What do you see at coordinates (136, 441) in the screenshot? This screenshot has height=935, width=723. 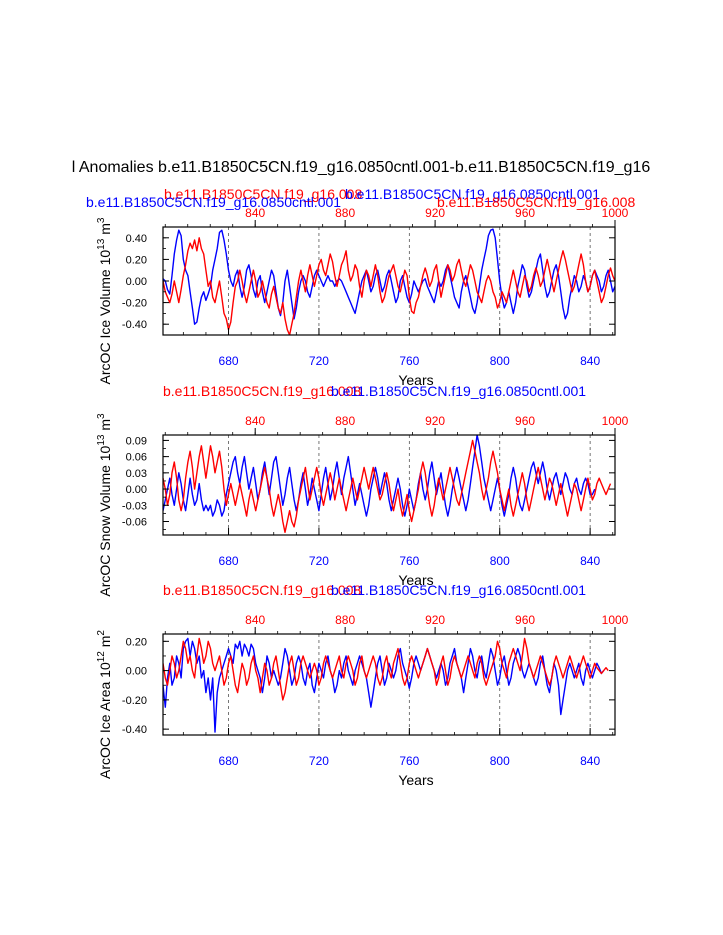 I see `y-tick-label: 0.09` at bounding box center [136, 441].